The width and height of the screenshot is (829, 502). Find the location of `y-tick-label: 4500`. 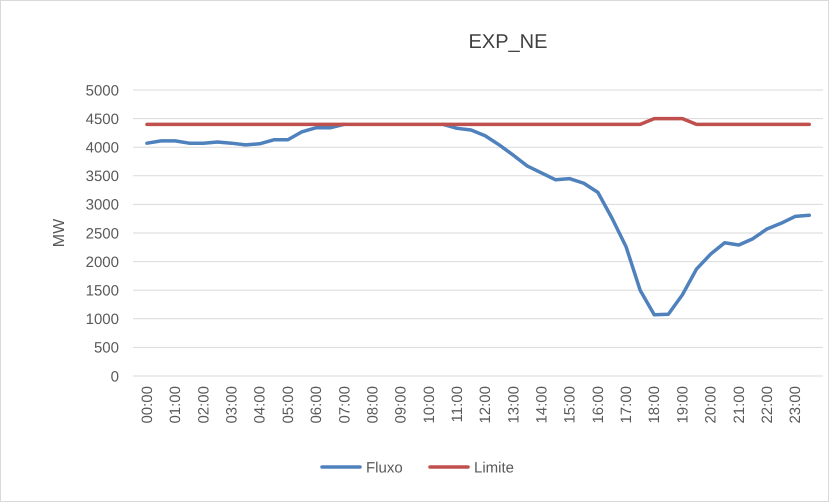

y-tick-label: 4500 is located at coordinates (102, 119).